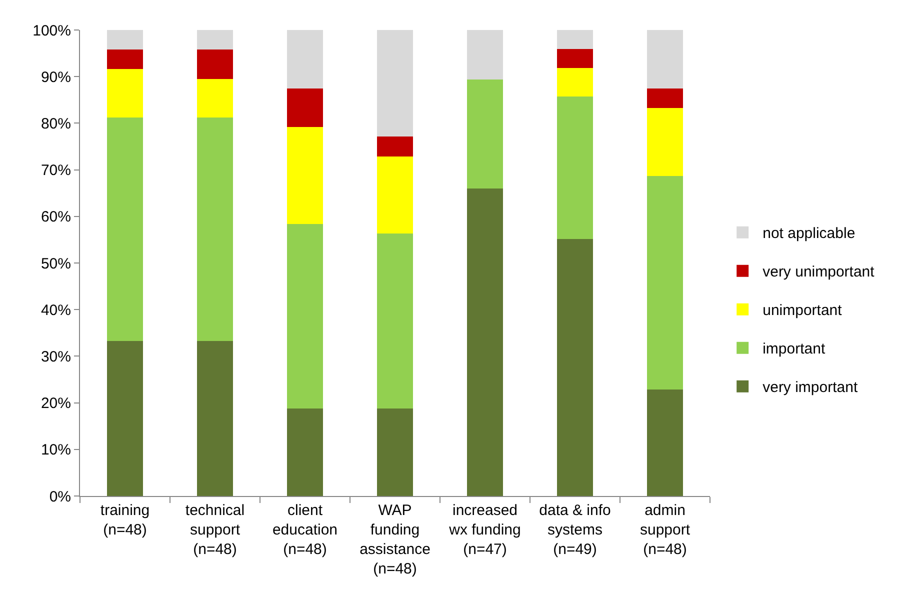  What do you see at coordinates (51, 31) in the screenshot?
I see `y-tick-label: 100%` at bounding box center [51, 31].